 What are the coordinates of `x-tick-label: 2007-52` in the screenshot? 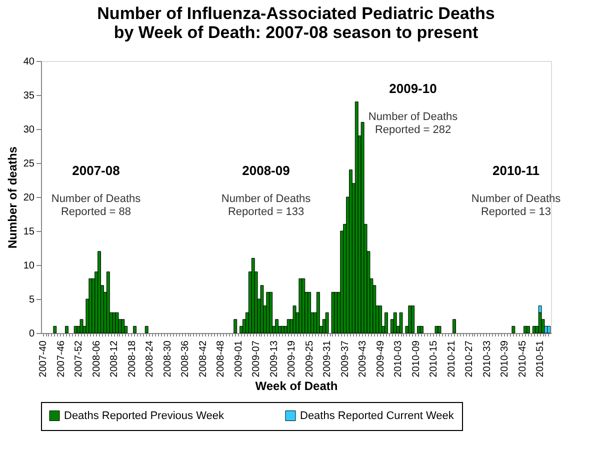 It's located at (79, 359).